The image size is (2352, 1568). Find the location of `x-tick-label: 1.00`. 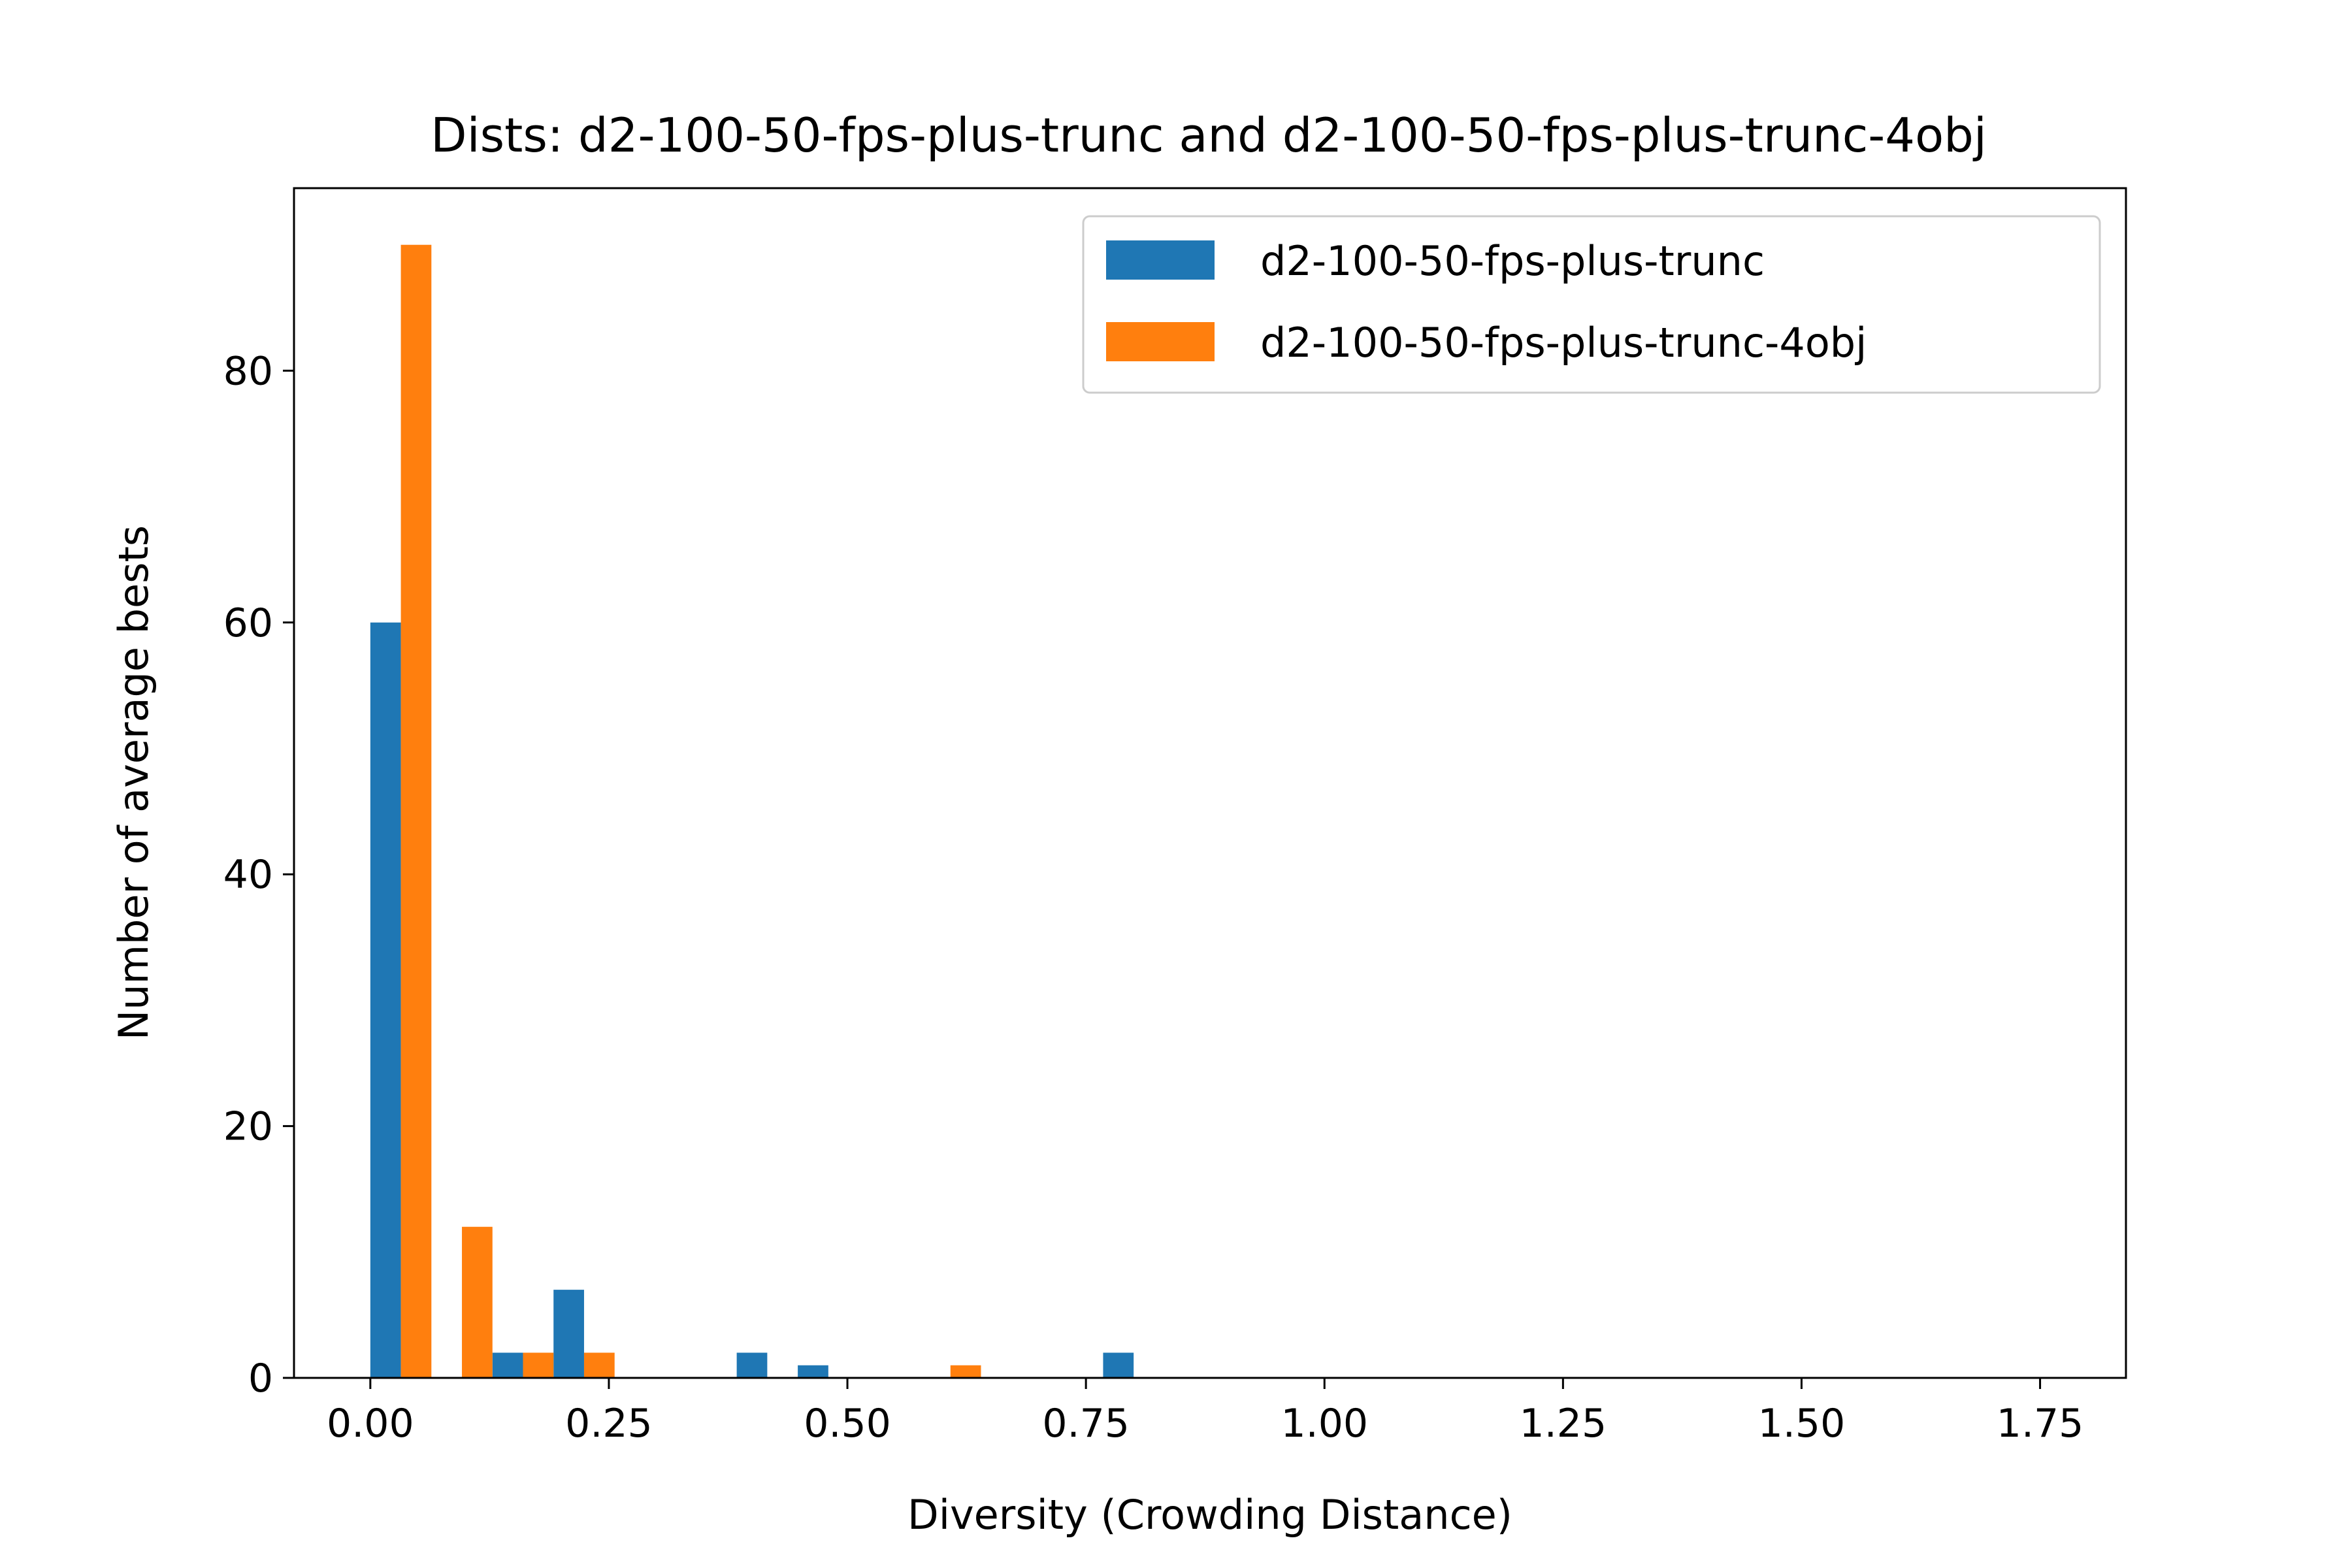

x-tick-label: 1.00 is located at coordinates (1324, 1423).